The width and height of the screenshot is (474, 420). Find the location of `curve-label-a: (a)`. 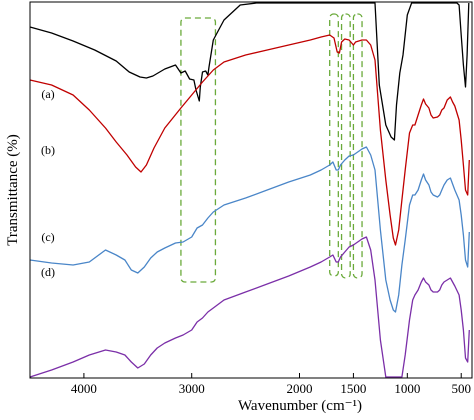

curve-label-a: (a) is located at coordinates (47, 94).